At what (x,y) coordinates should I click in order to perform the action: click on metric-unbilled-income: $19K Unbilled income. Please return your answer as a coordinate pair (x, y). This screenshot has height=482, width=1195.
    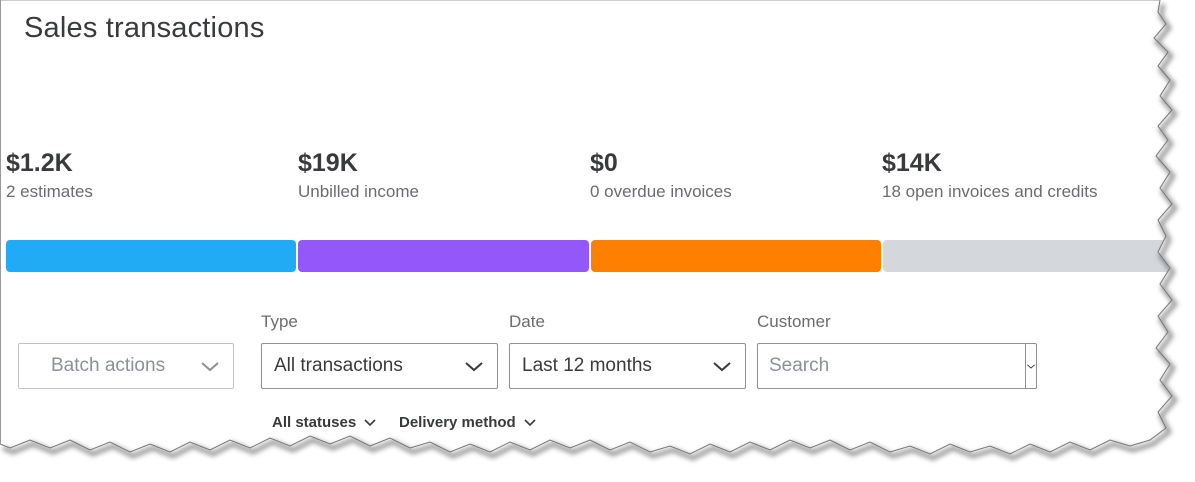
    Looking at the image, I should click on (358, 175).